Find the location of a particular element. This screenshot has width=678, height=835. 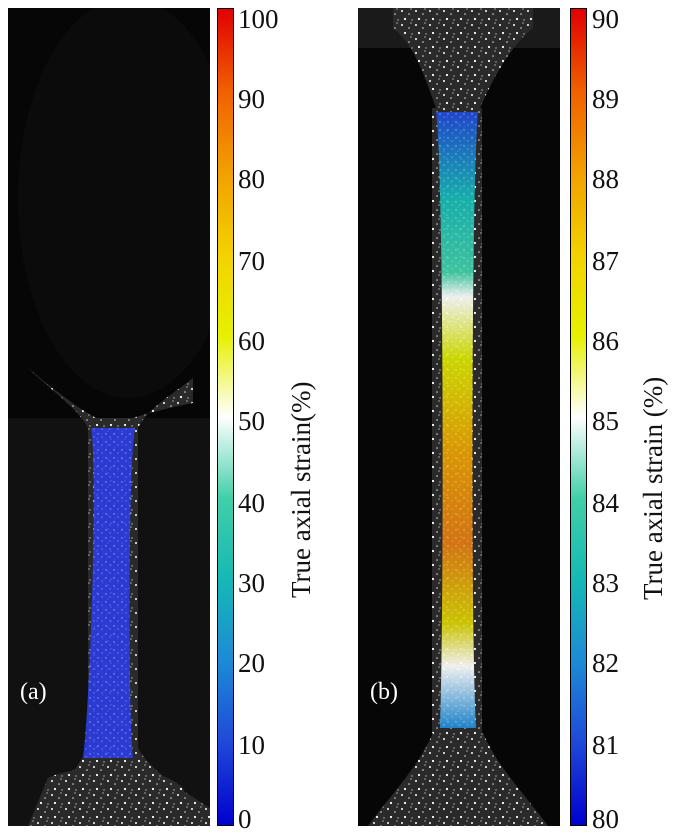

colorbar-b-tick-86: 86 is located at coordinates (605, 341).